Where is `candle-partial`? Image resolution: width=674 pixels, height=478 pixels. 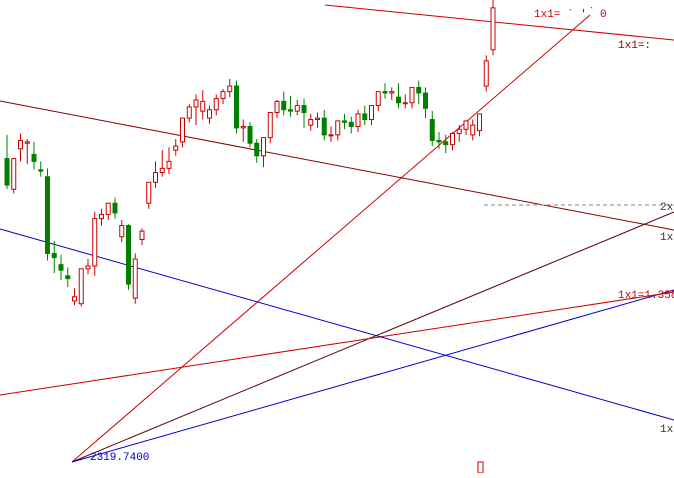 candle-partial is located at coordinates (480, 467).